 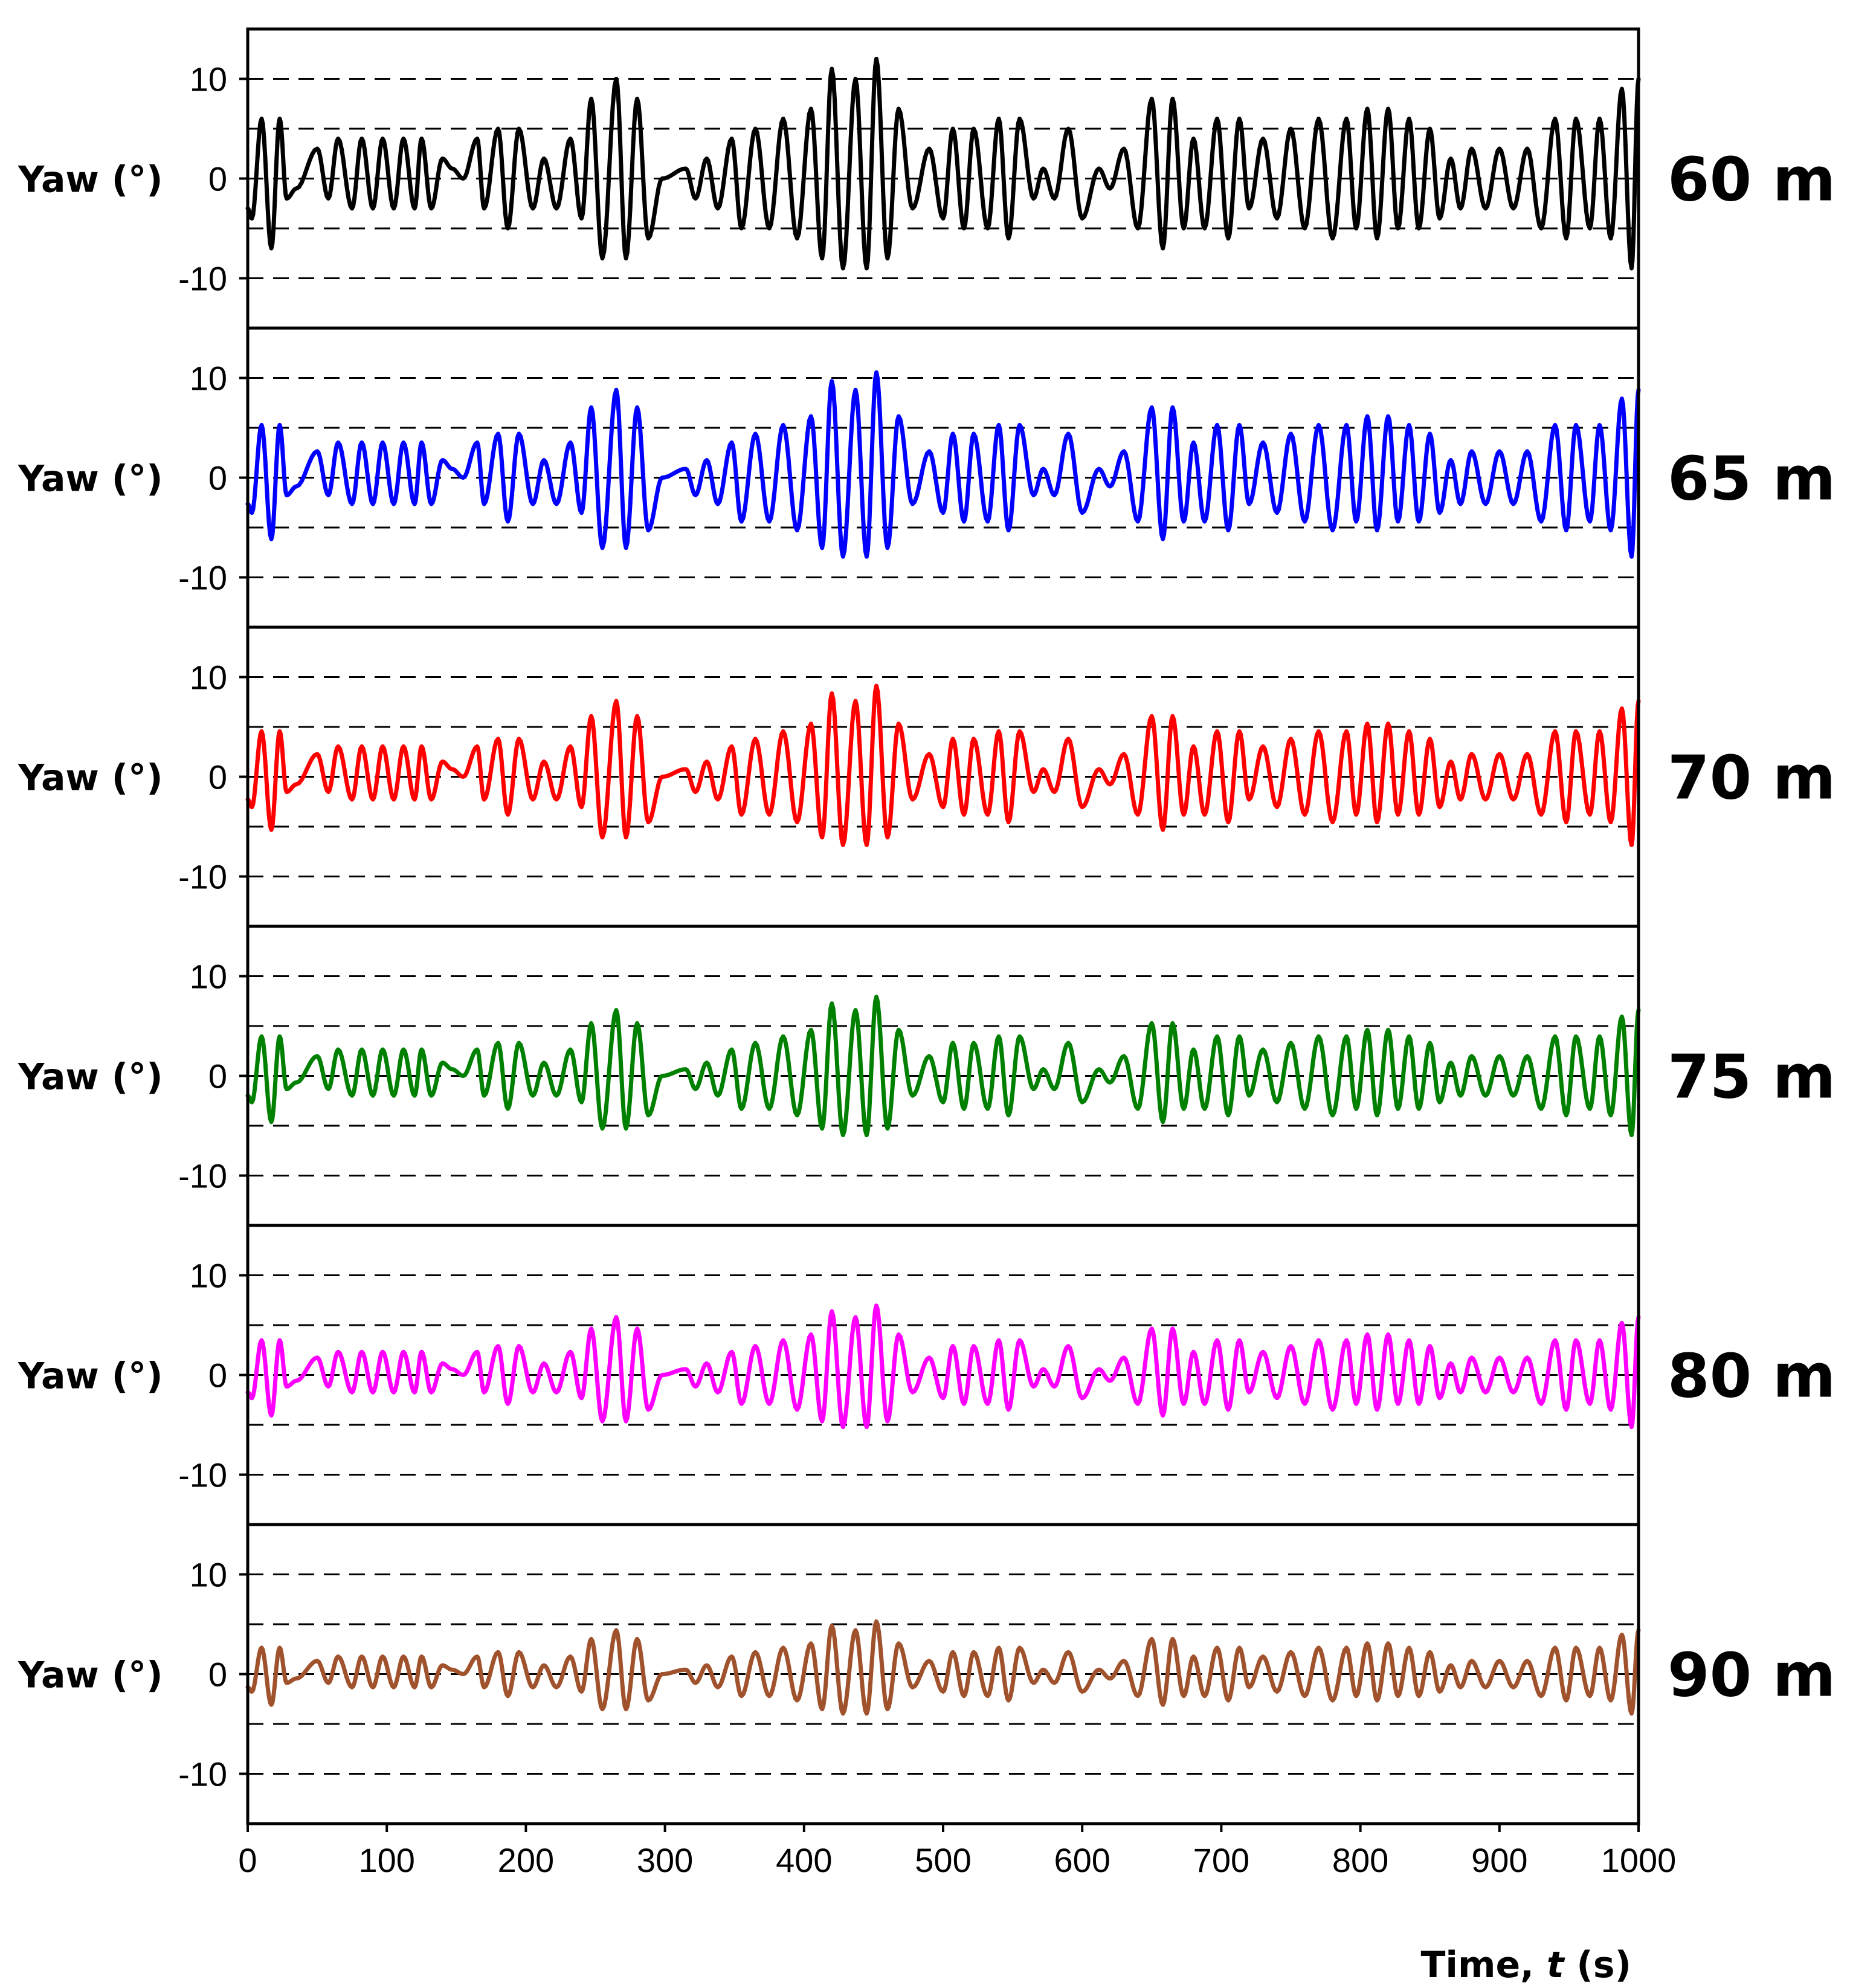 What do you see at coordinates (1751, 1376) in the screenshot?
I see `depth-label: 80 m` at bounding box center [1751, 1376].